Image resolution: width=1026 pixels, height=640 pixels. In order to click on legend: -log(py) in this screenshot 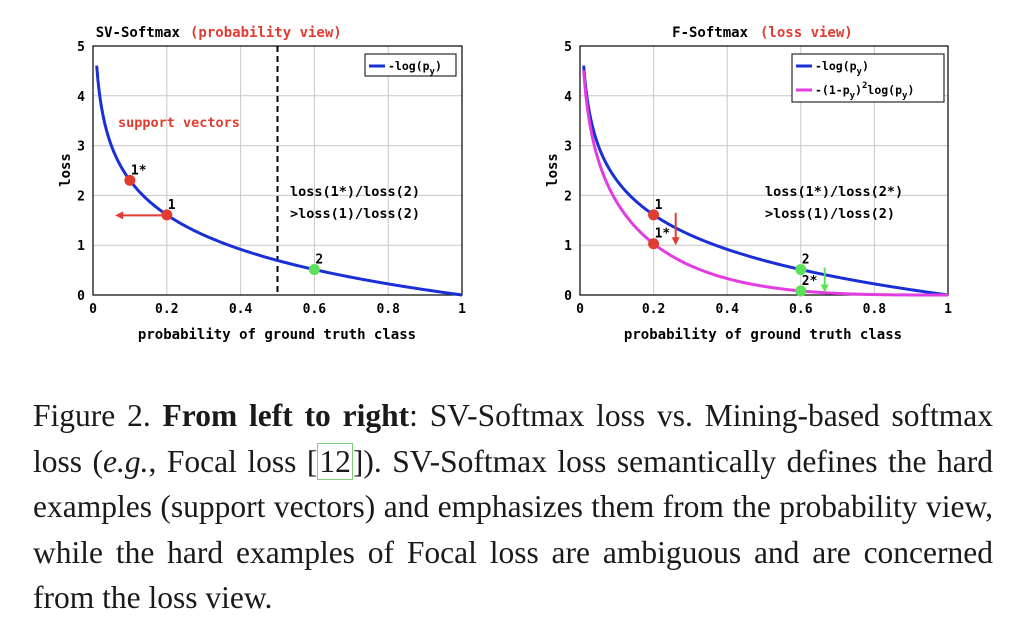, I will do `click(410, 65)`.